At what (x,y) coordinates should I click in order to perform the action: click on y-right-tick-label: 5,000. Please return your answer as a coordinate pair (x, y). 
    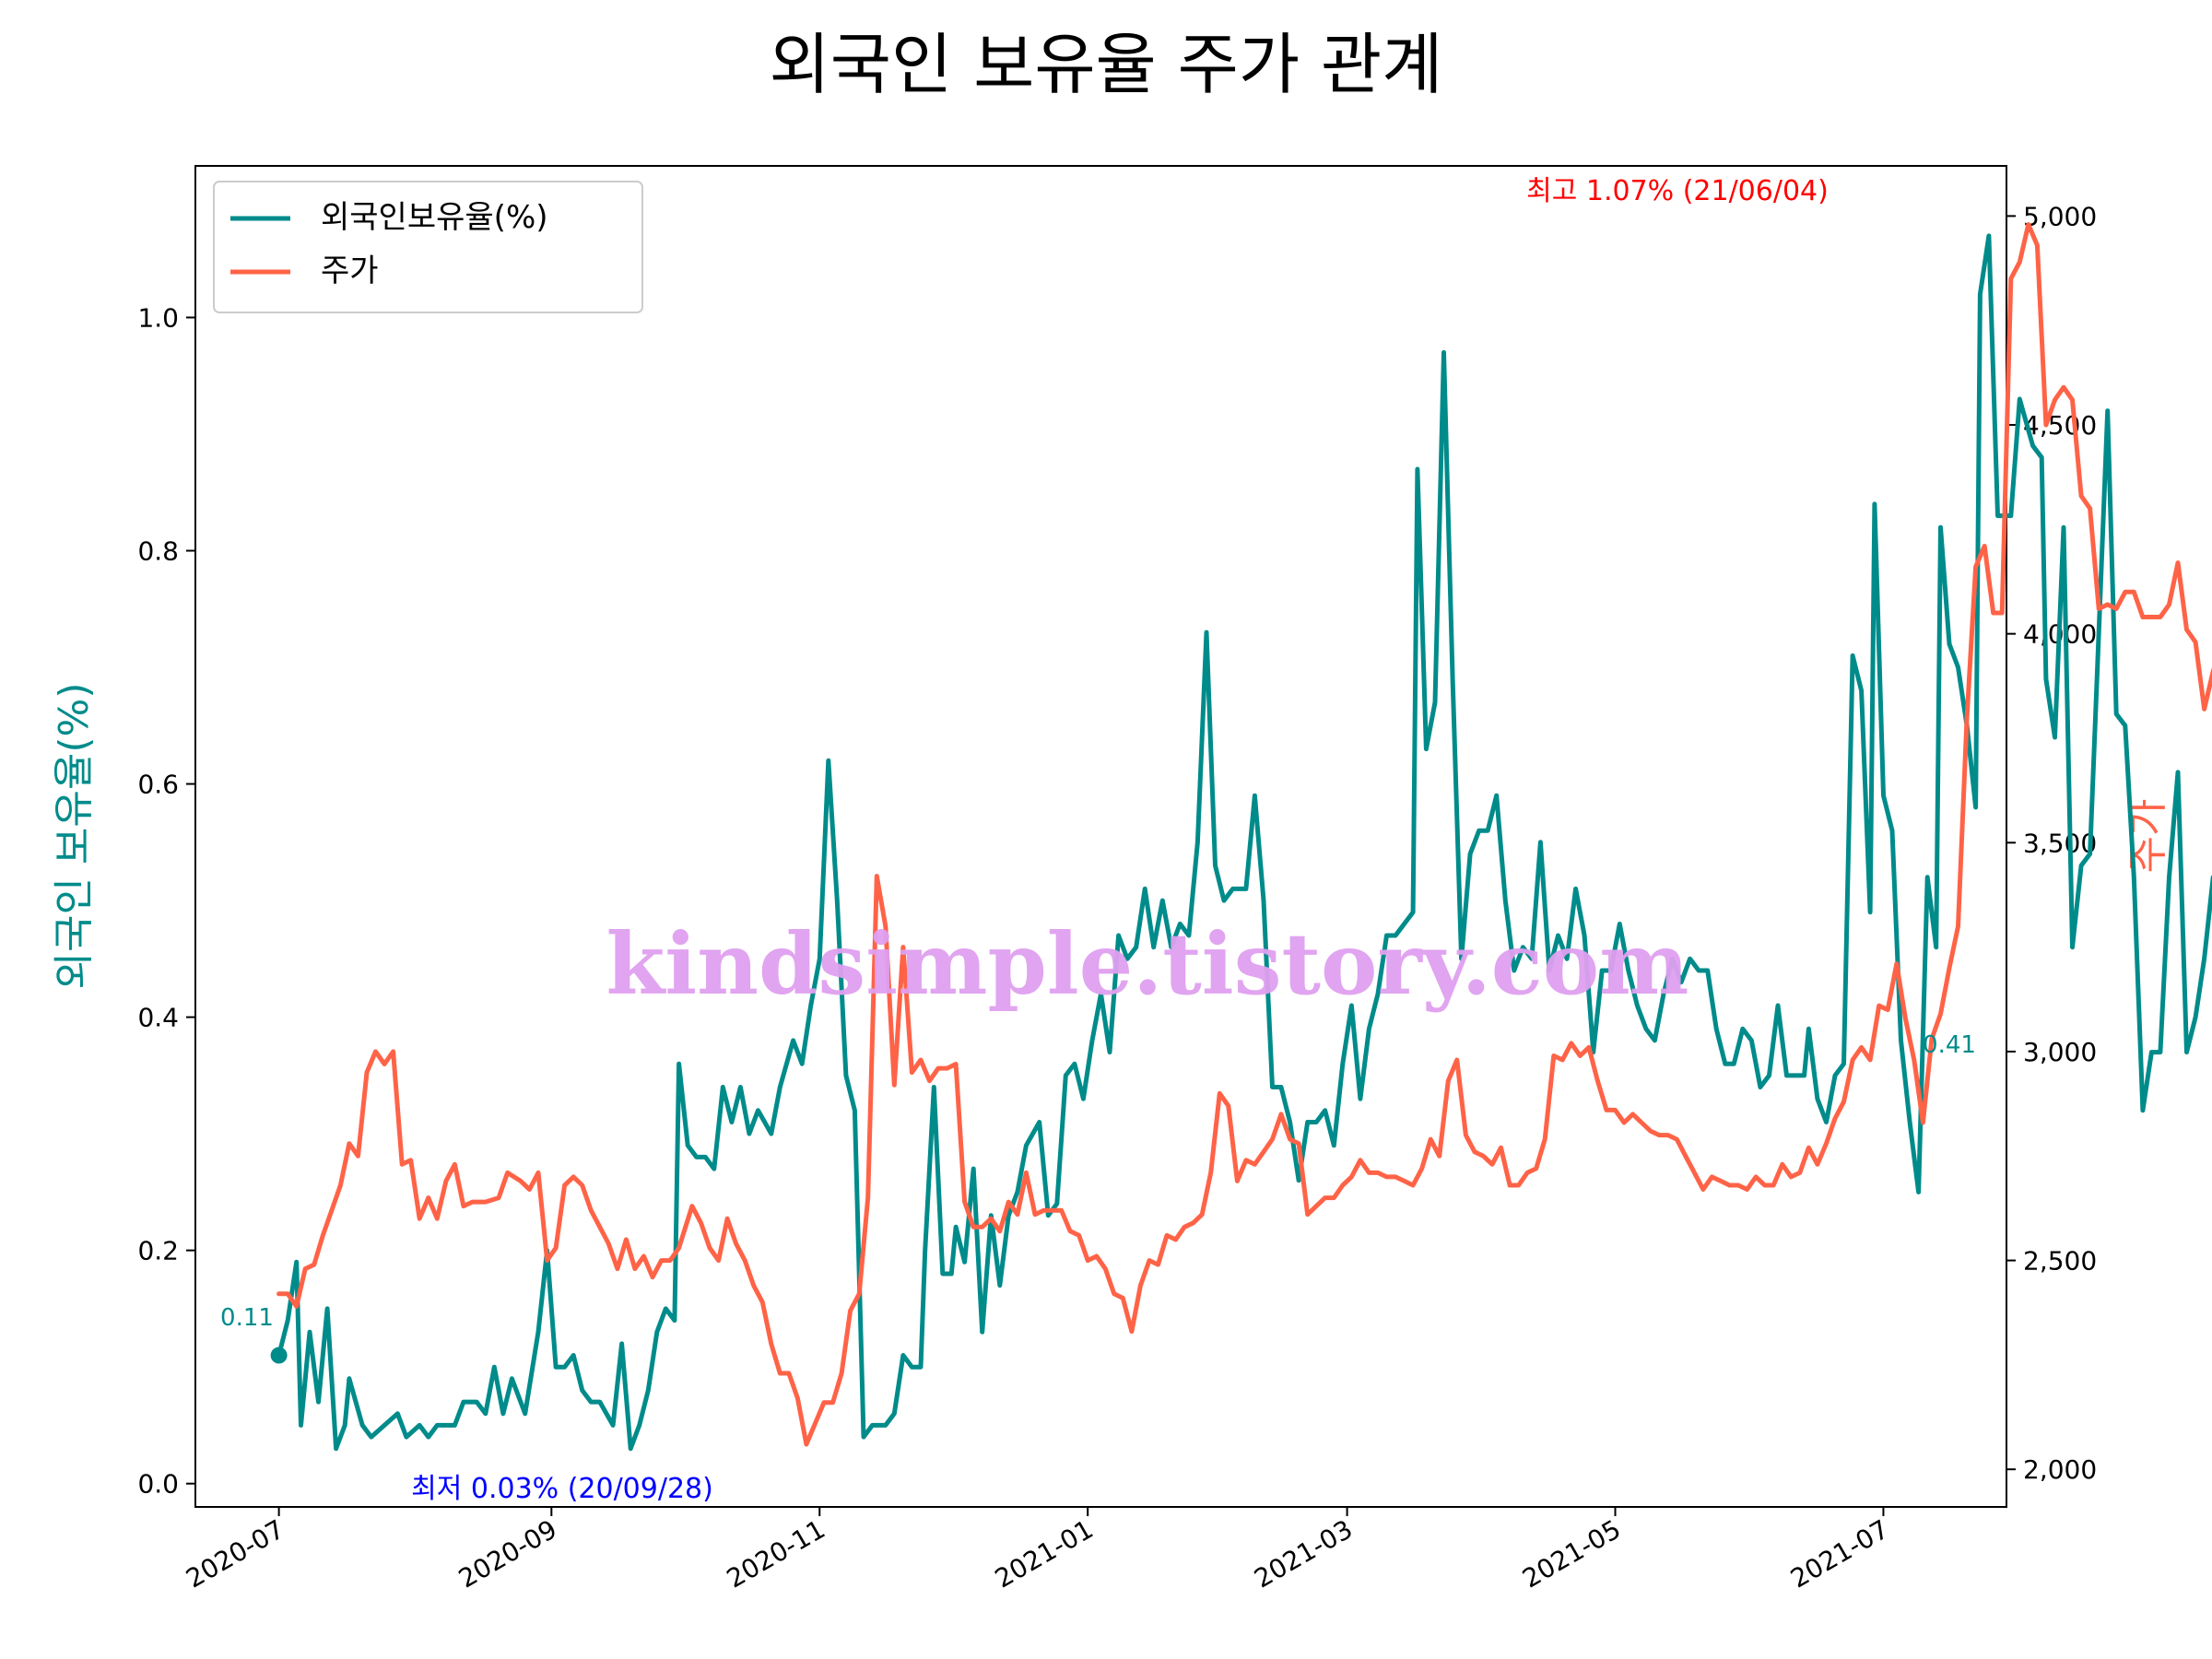
    Looking at the image, I should click on (2060, 216).